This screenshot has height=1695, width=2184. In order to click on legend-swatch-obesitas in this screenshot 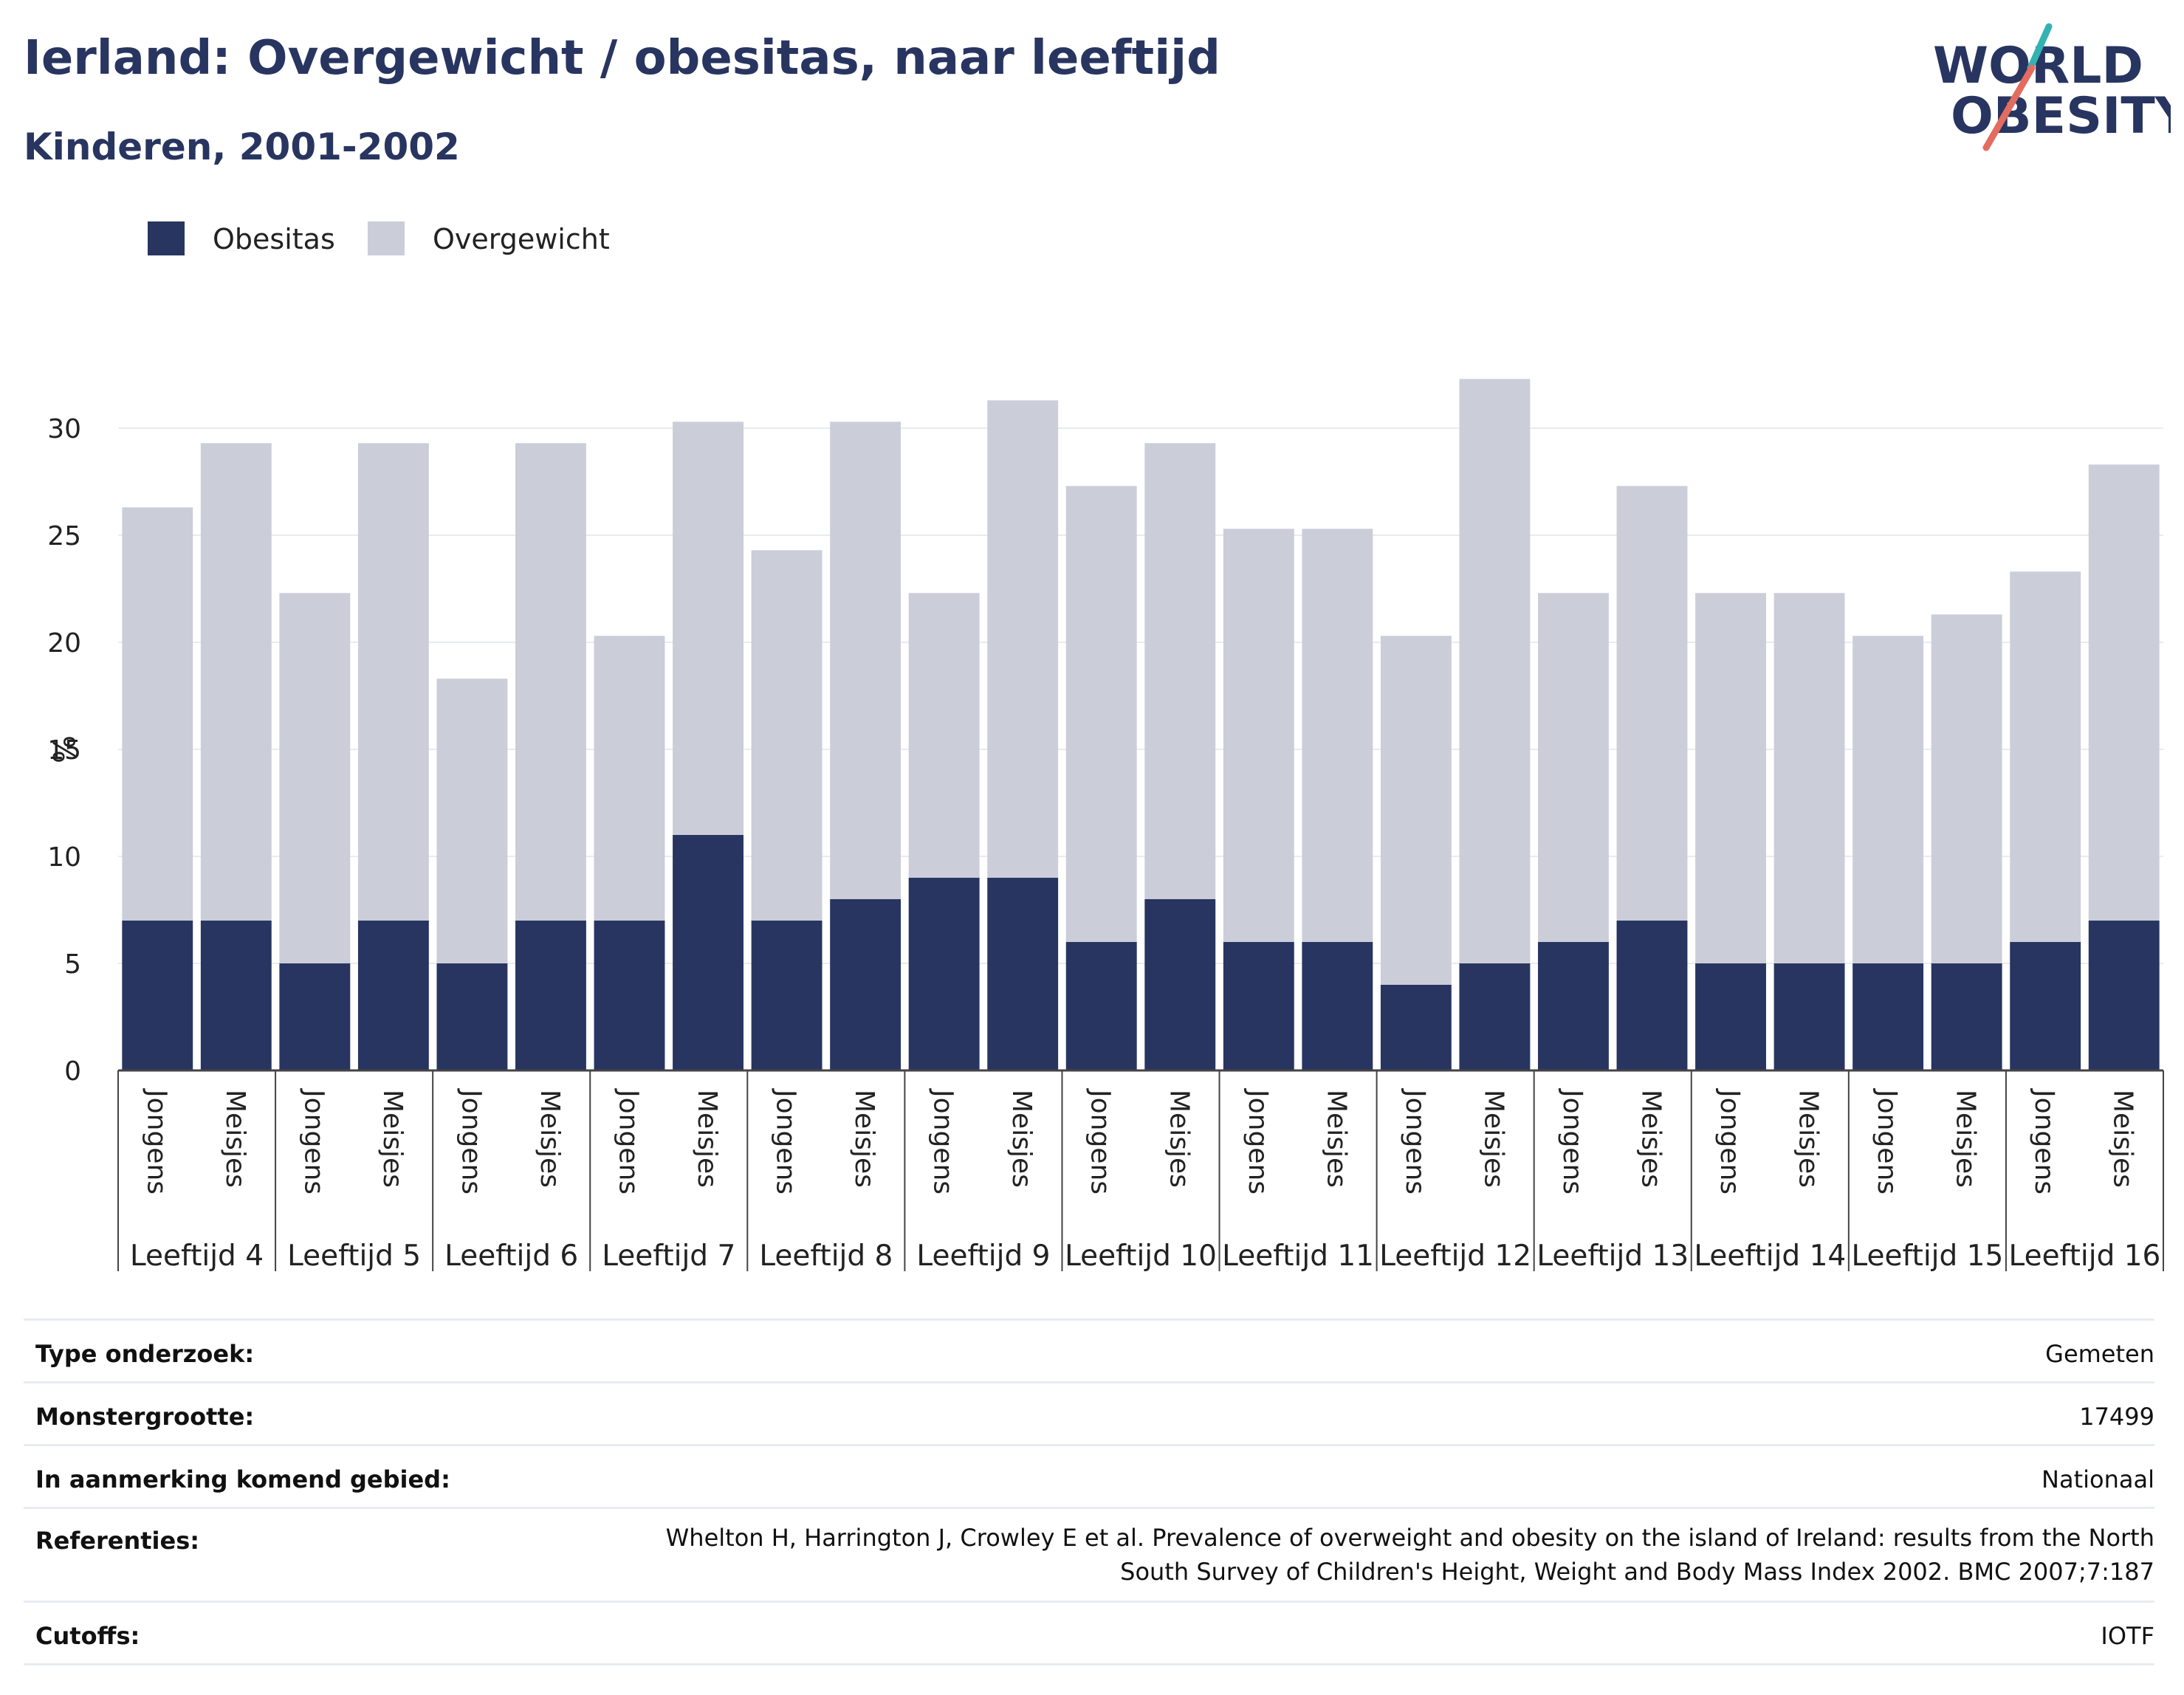, I will do `click(167, 238)`.